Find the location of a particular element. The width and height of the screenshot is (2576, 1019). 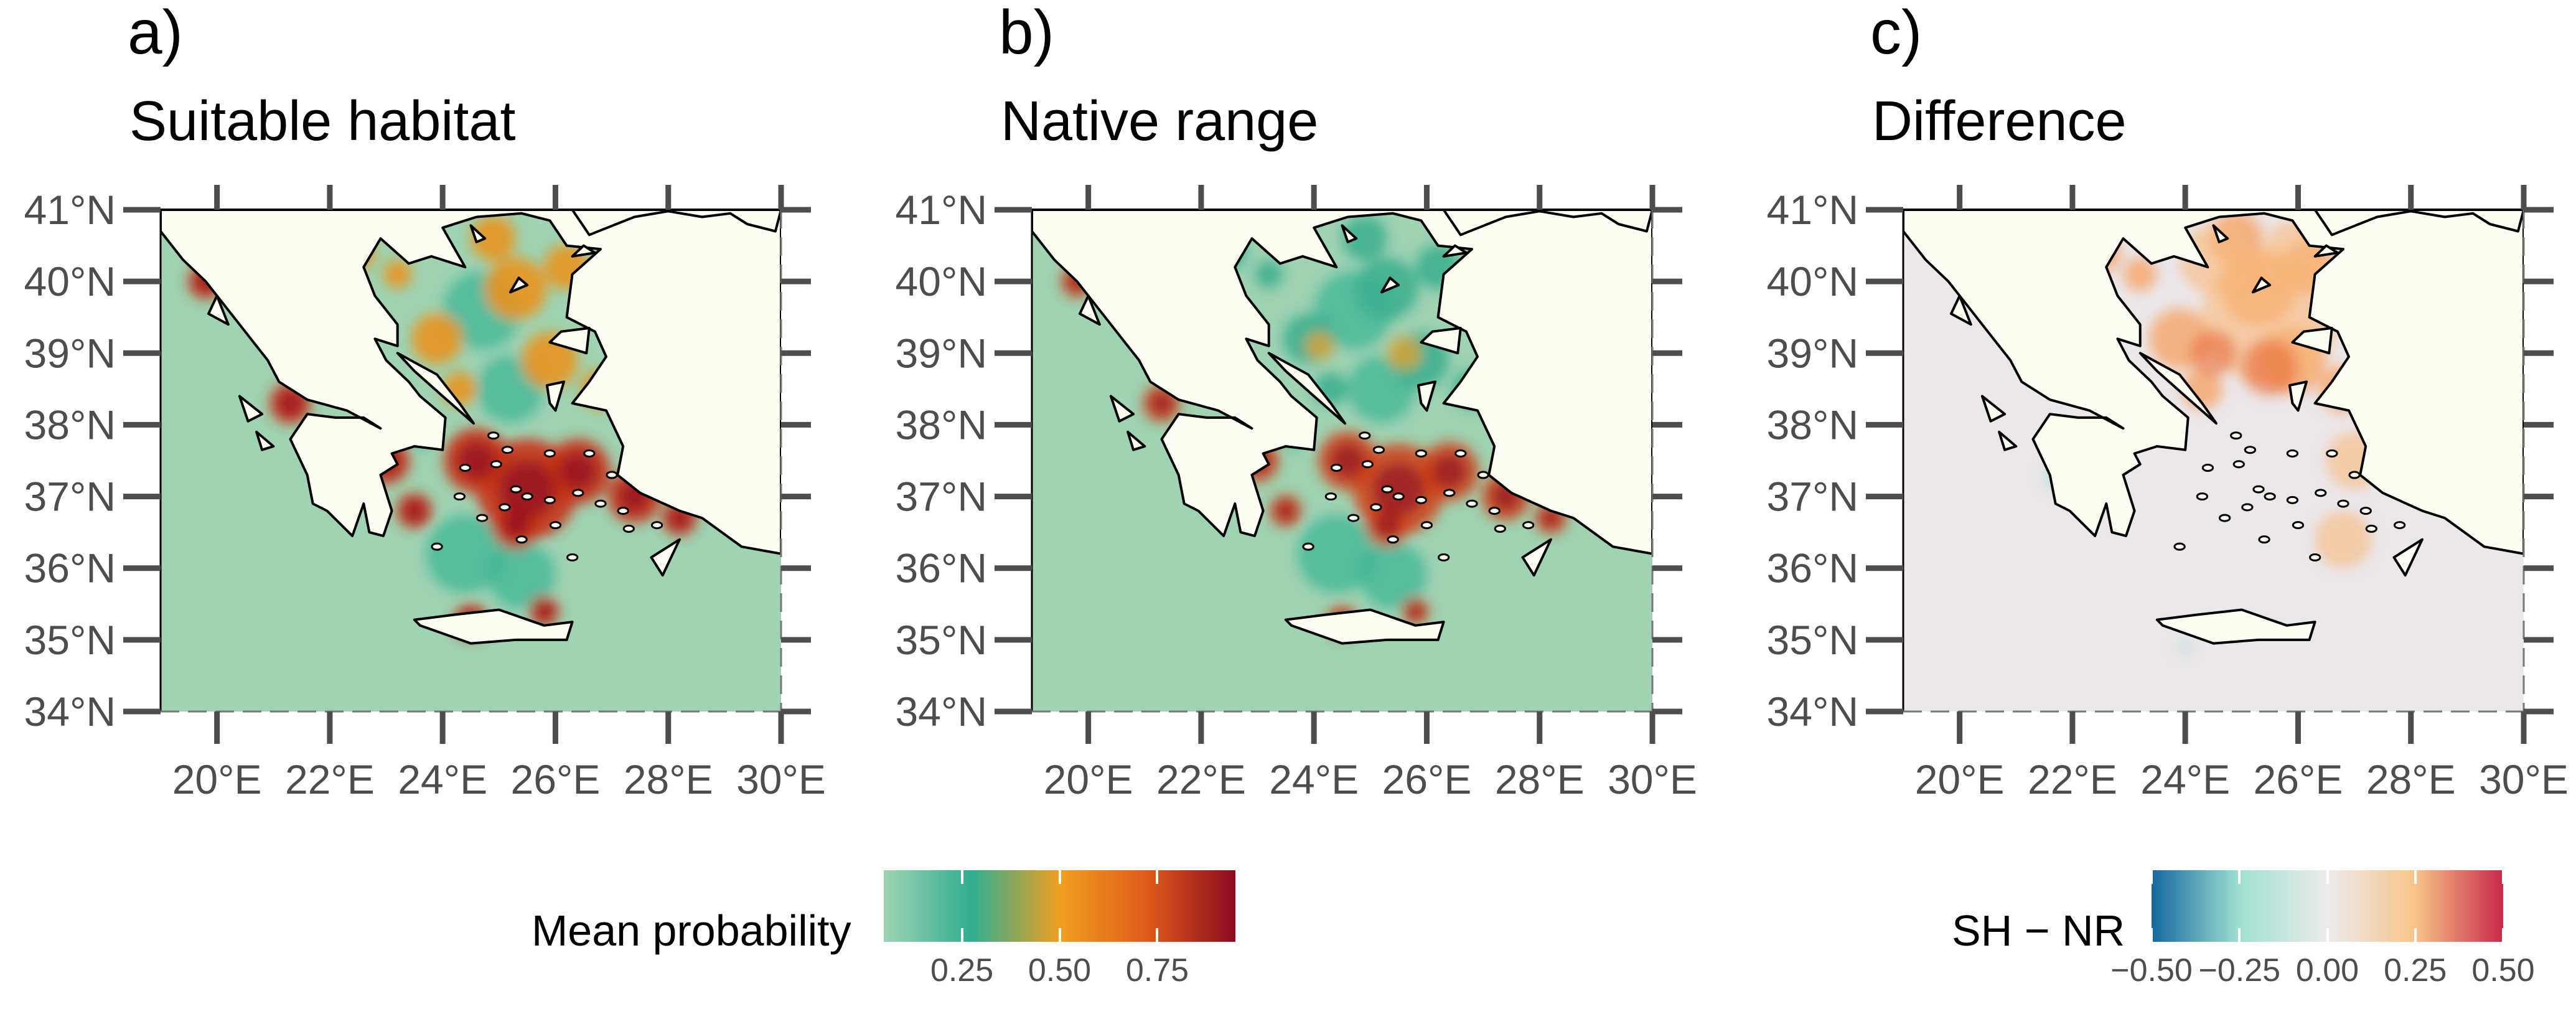

legend-mean-probability: Mean probability 0.25 0.50 0.75 is located at coordinates (902, 936).